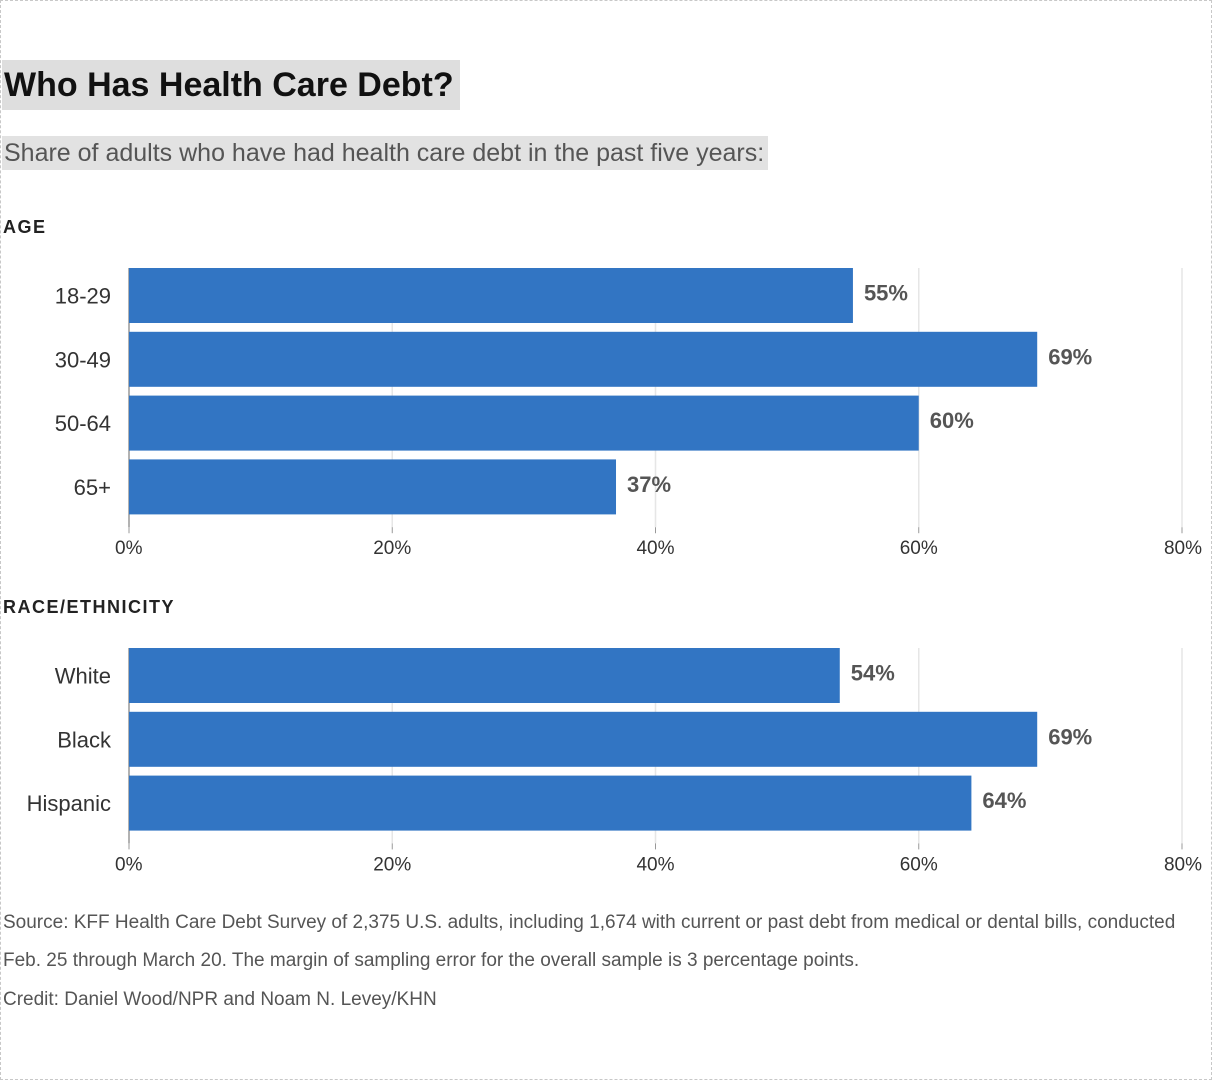  Describe the element at coordinates (92, 487) in the screenshot. I see `category-label: 65+` at that location.